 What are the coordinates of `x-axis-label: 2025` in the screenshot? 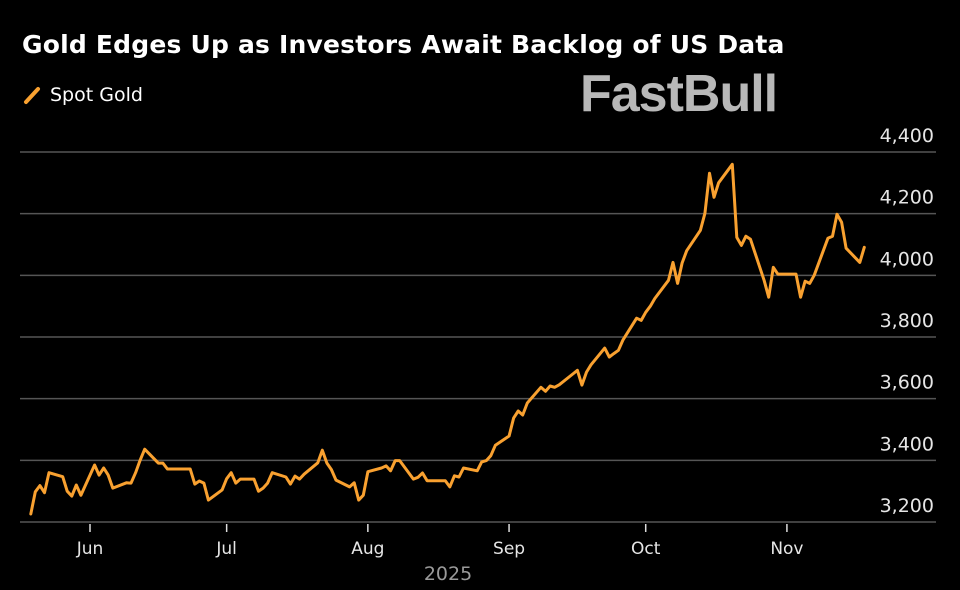 It's located at (448, 574).